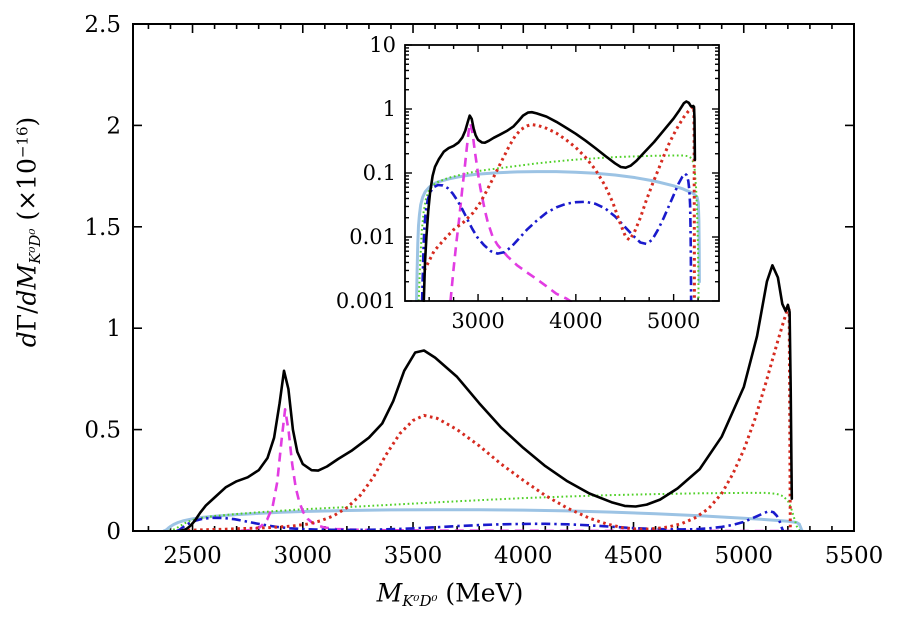 The width and height of the screenshot is (903, 618). What do you see at coordinates (382, 45) in the screenshot?
I see `inset-plot-y-tick-label: 10` at bounding box center [382, 45].